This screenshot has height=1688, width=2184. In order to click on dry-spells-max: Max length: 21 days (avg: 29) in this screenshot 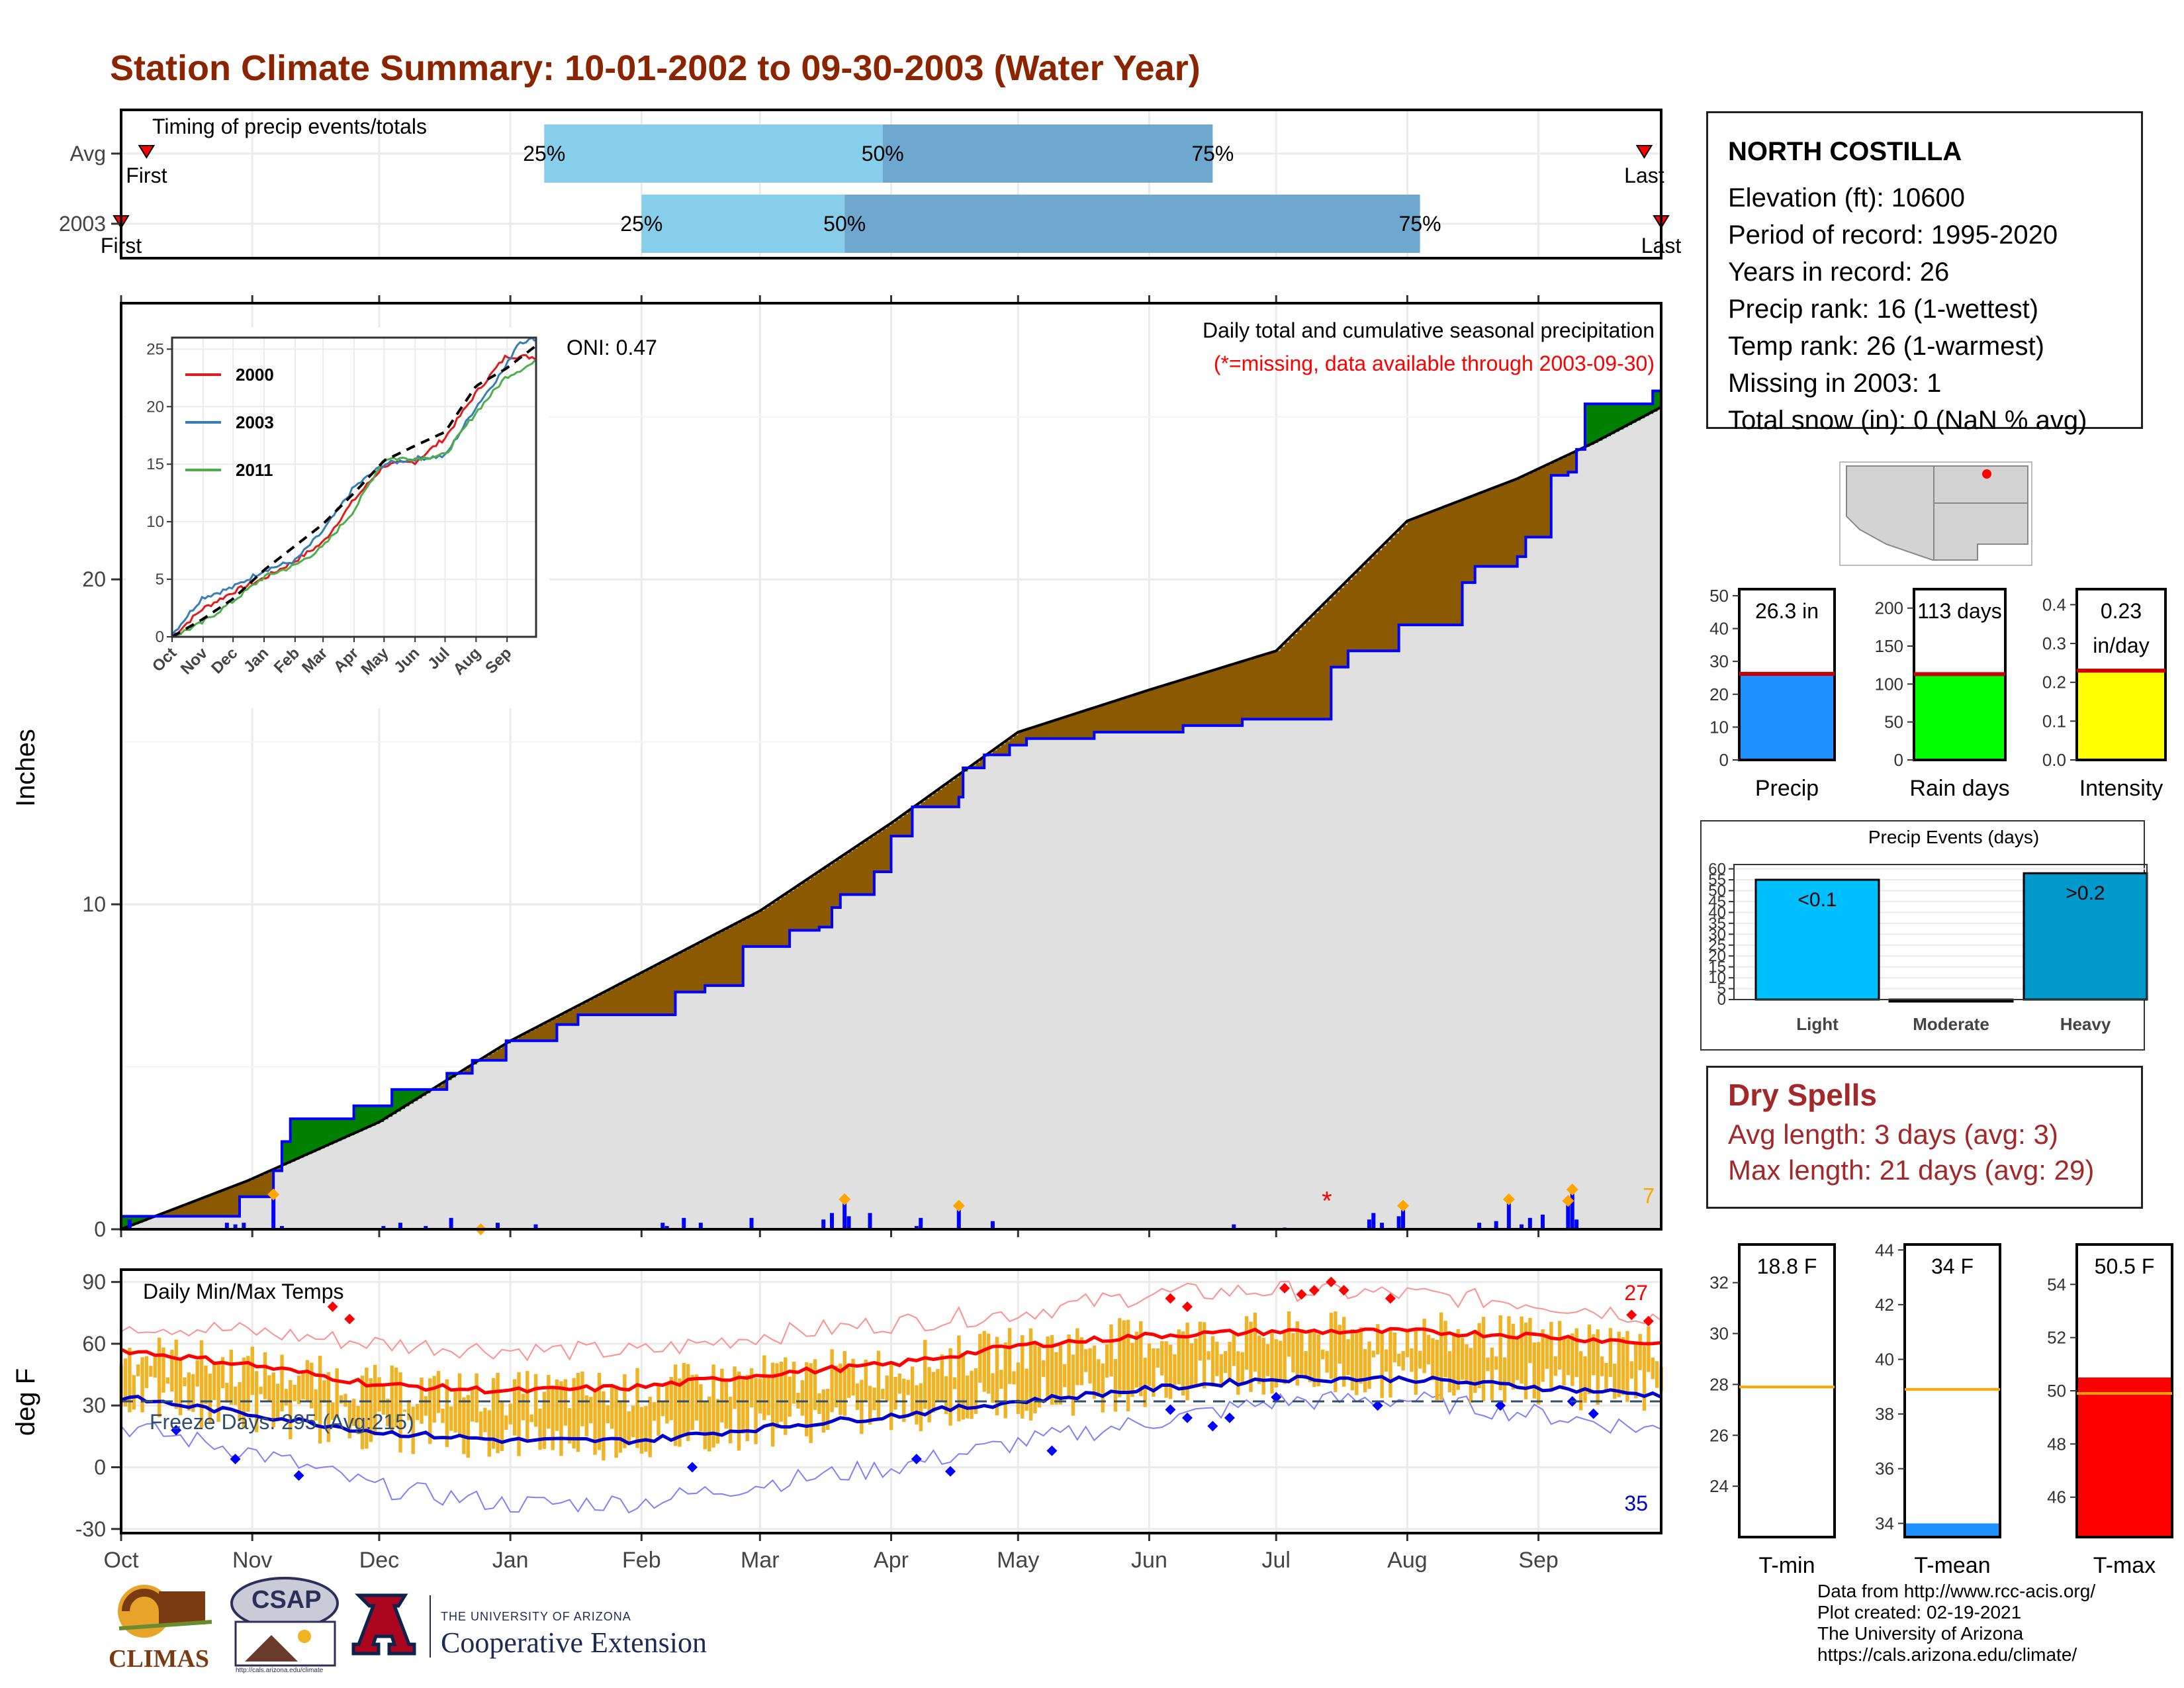, I will do `click(1911, 1170)`.